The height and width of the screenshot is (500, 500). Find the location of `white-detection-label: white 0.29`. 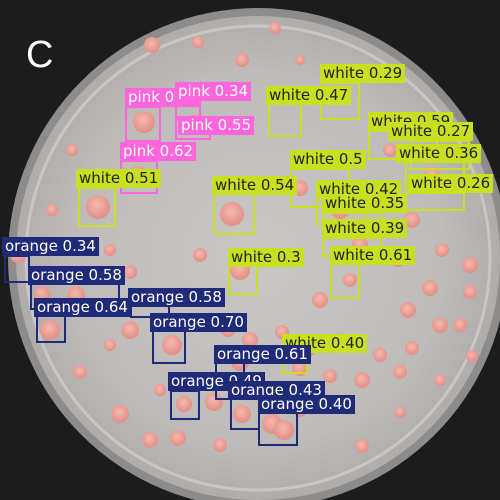

white-detection-label: white 0.29 is located at coordinates (363, 73).